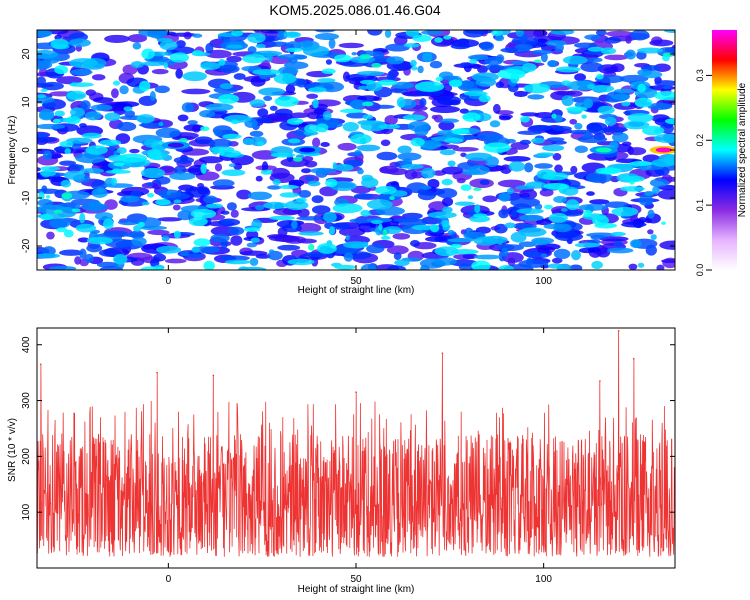 Image resolution: width=750 pixels, height=600 pixels. What do you see at coordinates (26, 197) in the screenshot?
I see `heatmap-ytick-label-1: -10` at bounding box center [26, 197].